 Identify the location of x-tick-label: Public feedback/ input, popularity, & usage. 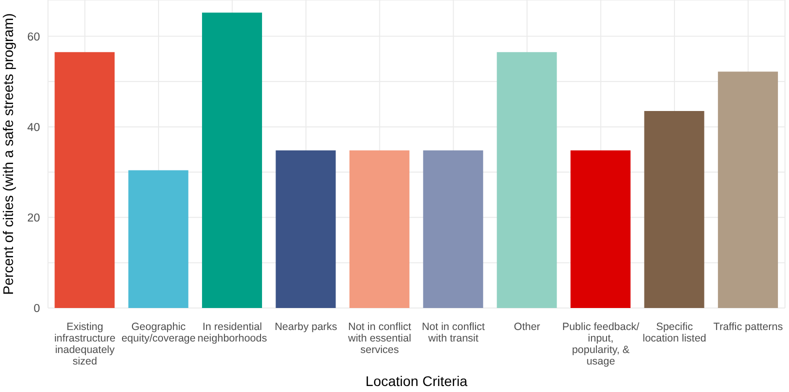
(601, 344).